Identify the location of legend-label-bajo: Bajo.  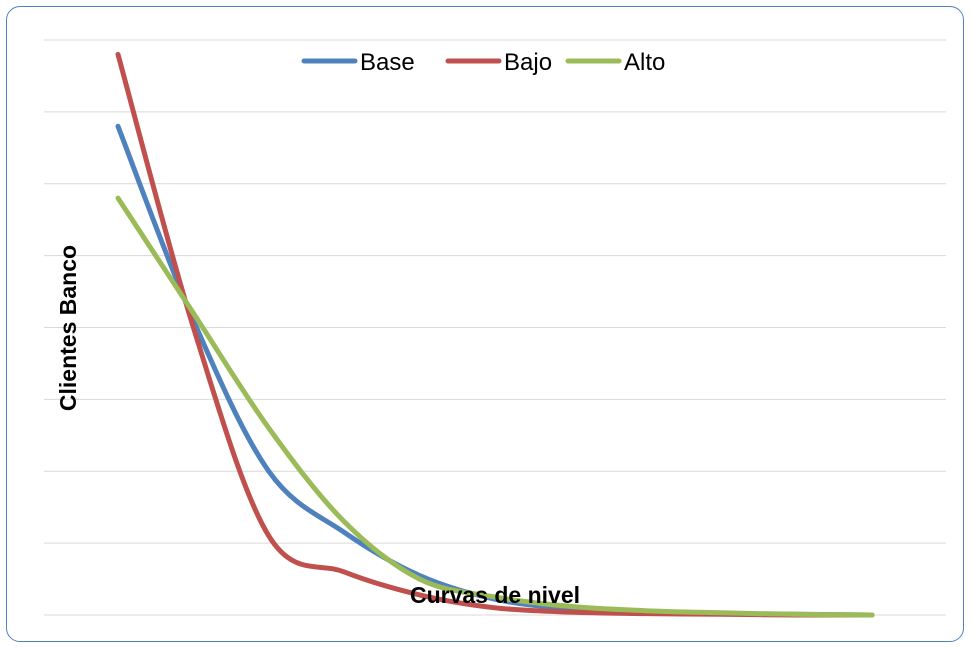
(528, 62).